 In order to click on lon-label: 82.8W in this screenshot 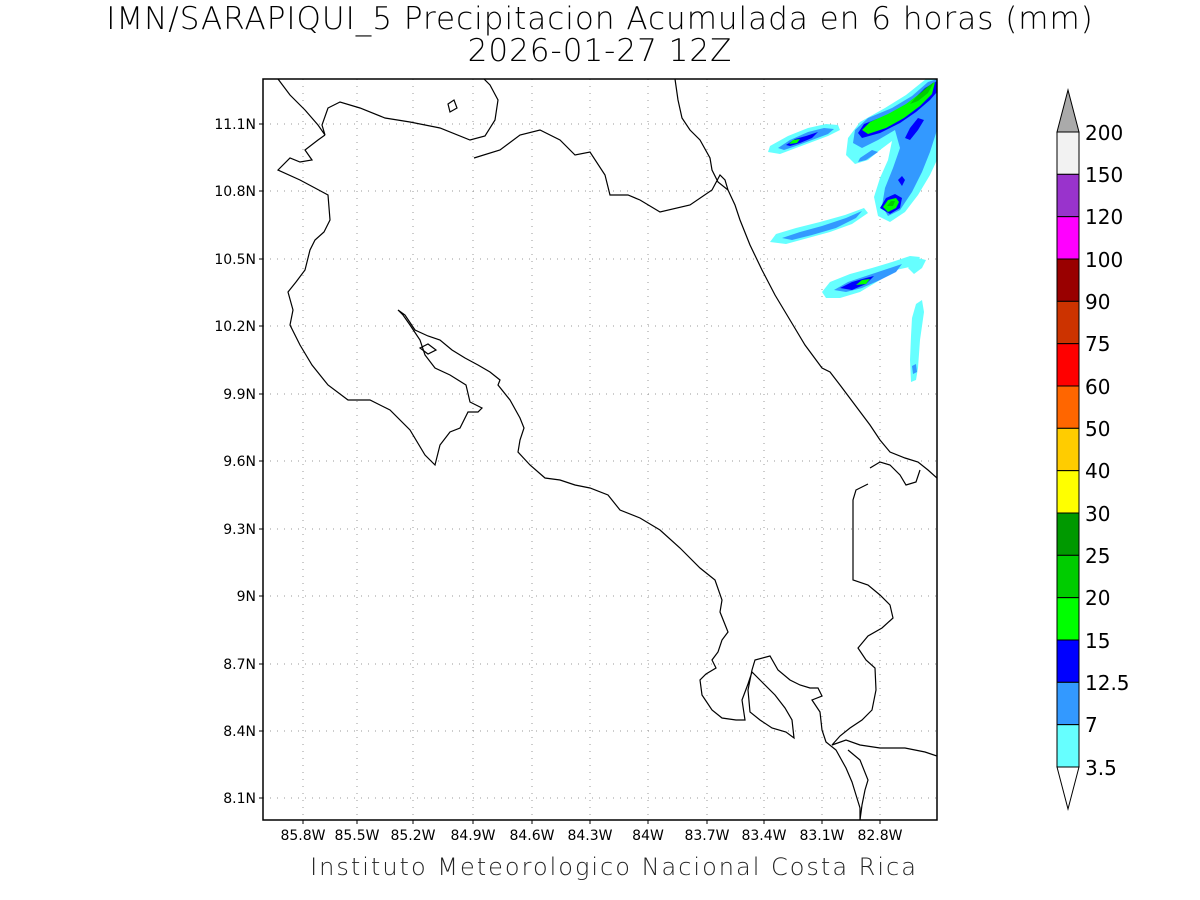, I will do `click(879, 836)`.